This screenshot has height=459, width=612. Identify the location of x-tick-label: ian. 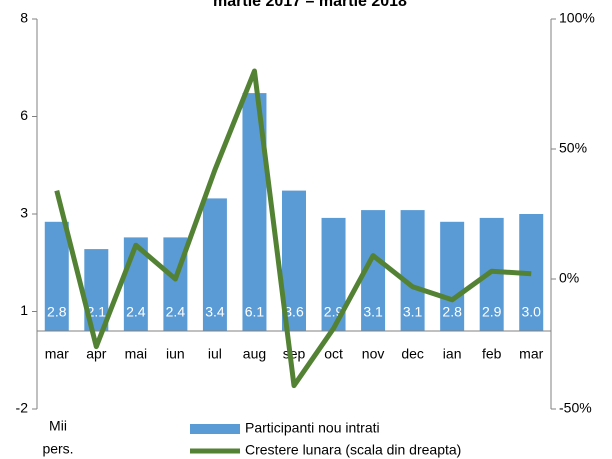
(452, 354).